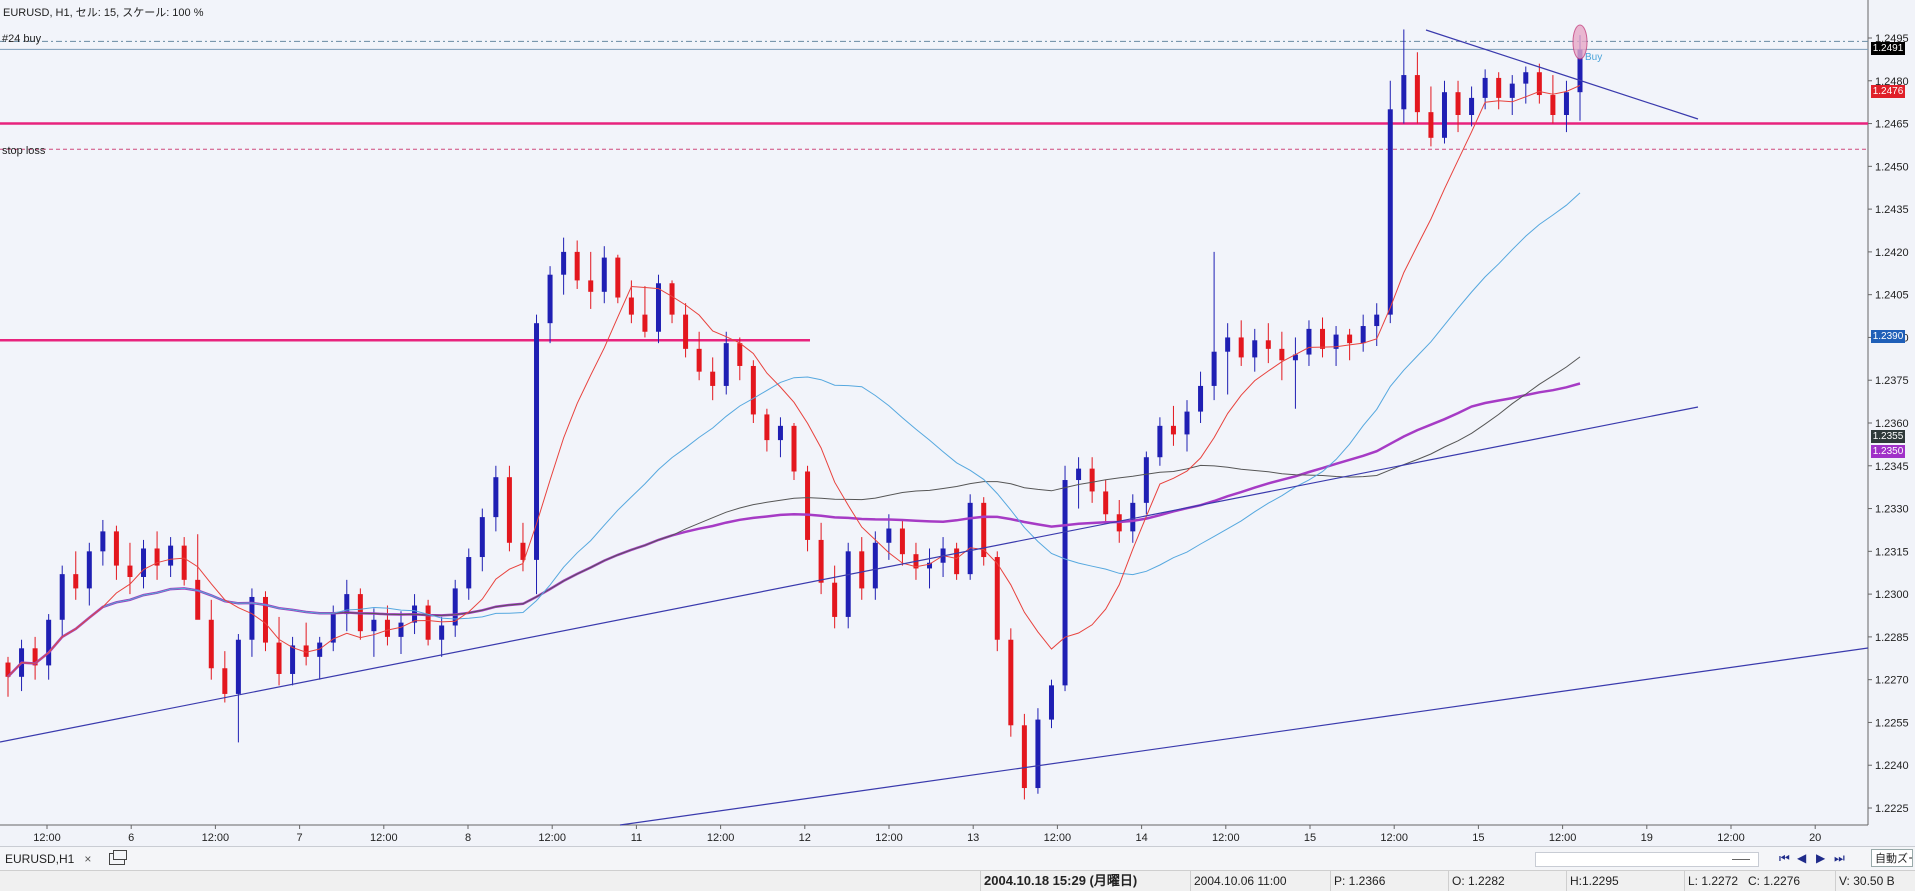 This screenshot has width=1915, height=891. What do you see at coordinates (1892, 766) in the screenshot?
I see `price-tick-label: 1.2240` at bounding box center [1892, 766].